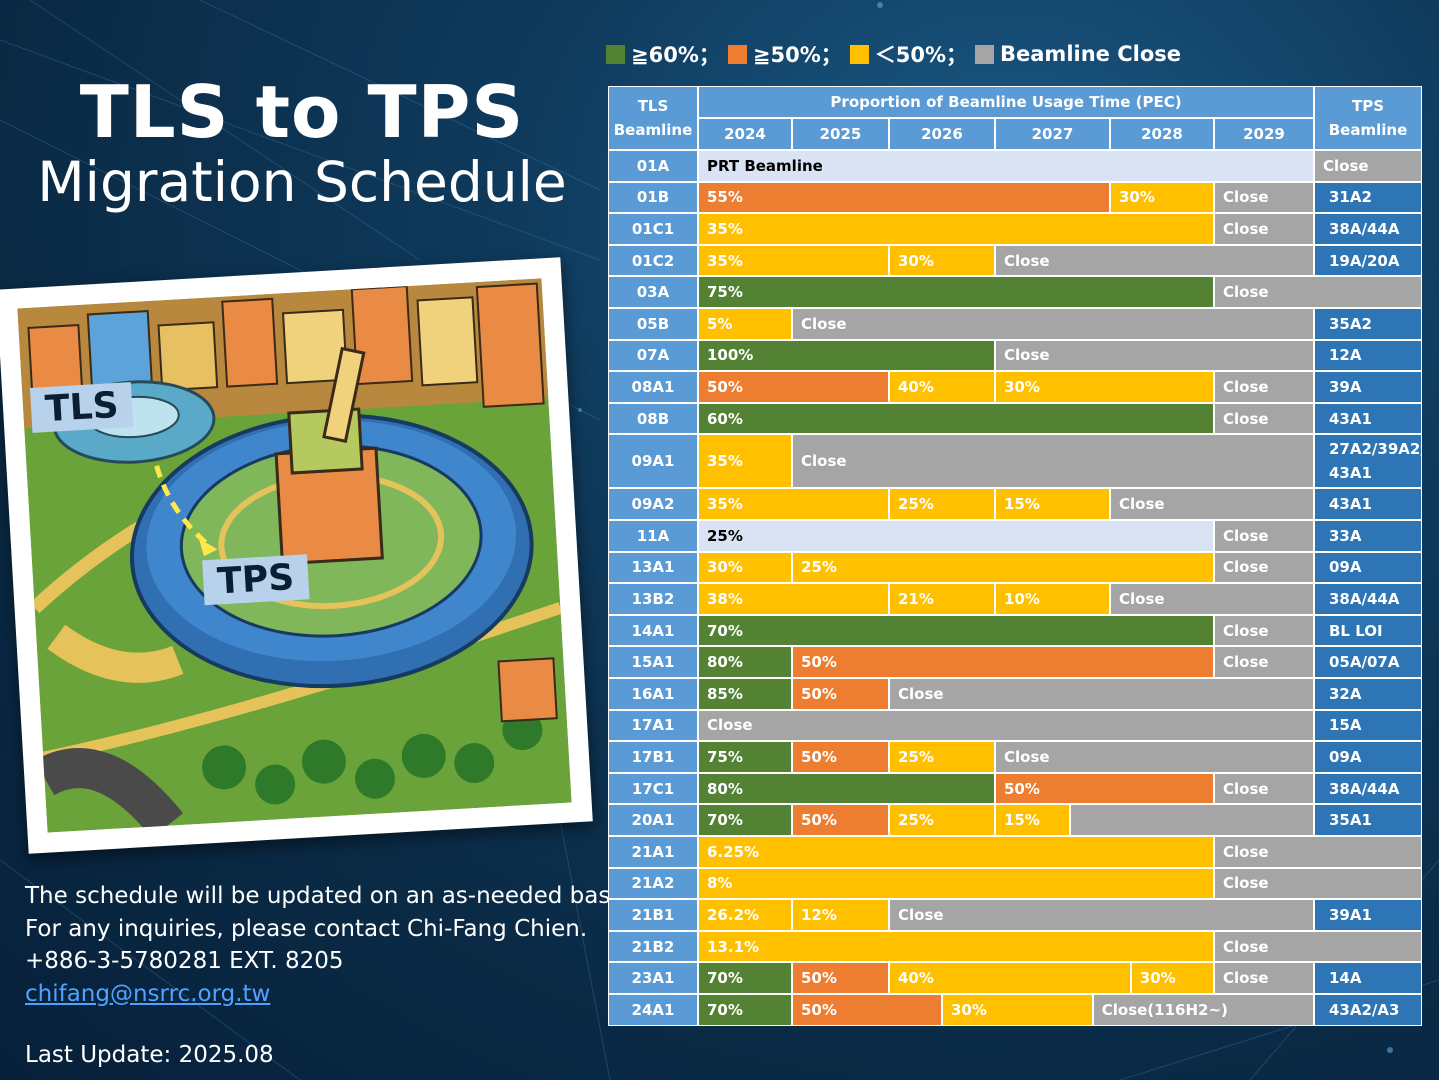 The height and width of the screenshot is (1080, 1439). Describe the element at coordinates (653, 387) in the screenshot. I see `tls-beamline-id: 08A1` at that location.